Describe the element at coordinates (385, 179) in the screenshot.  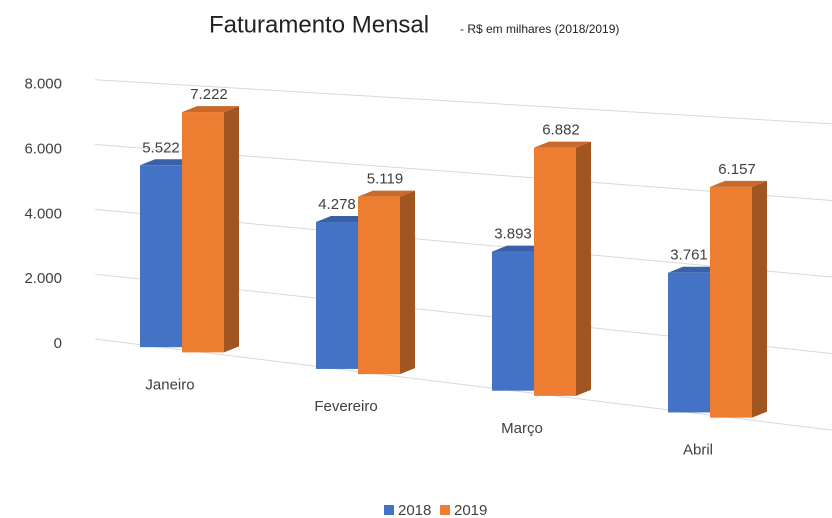
I see `data-label: 5.119` at that location.